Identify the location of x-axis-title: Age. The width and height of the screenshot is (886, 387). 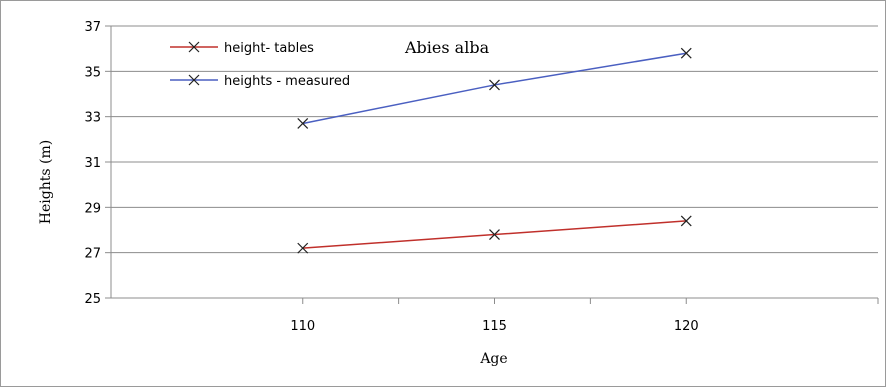
(493, 359).